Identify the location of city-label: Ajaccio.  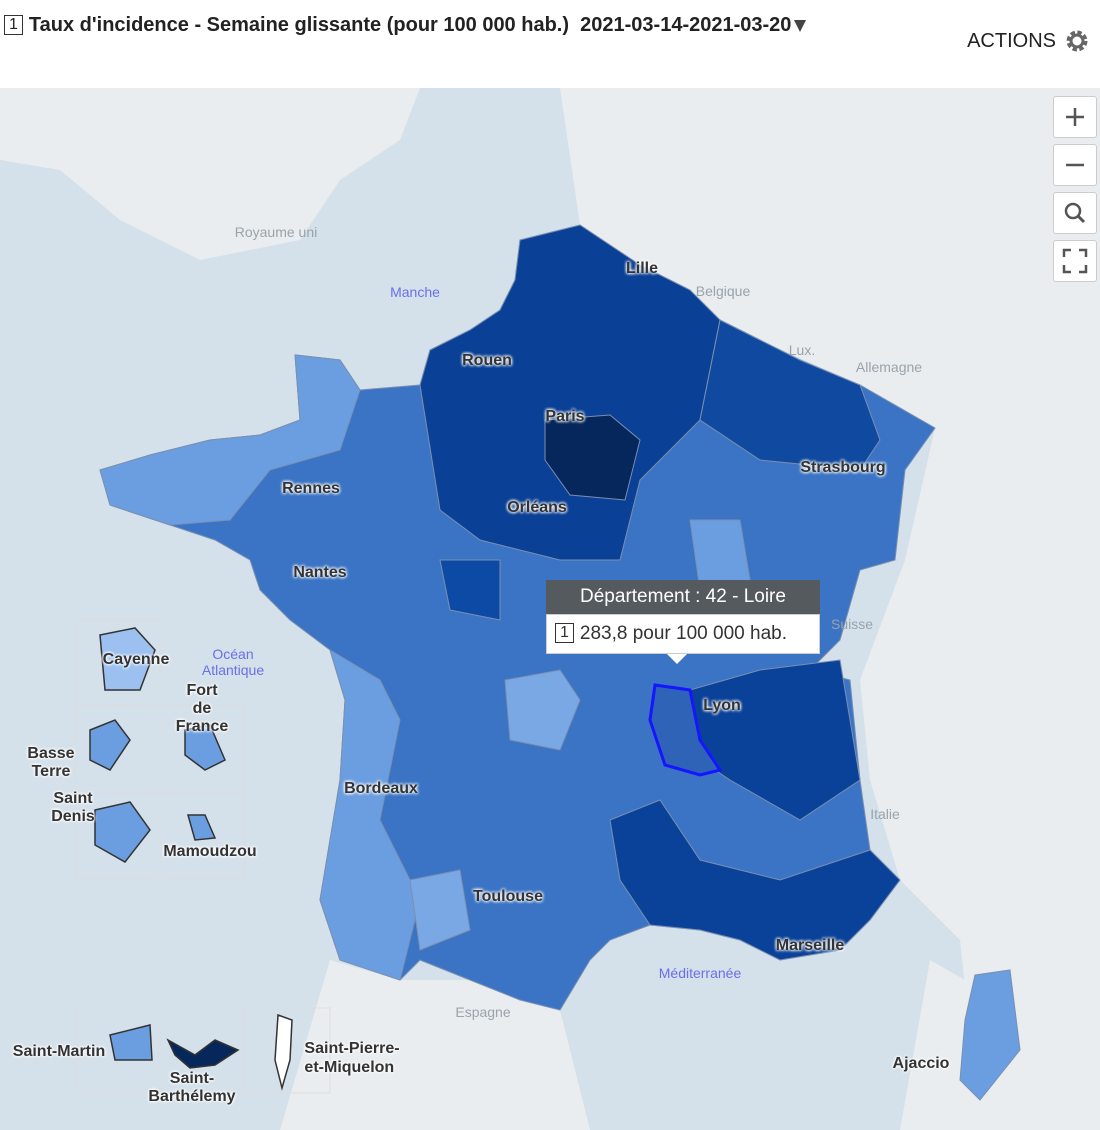
(921, 1063).